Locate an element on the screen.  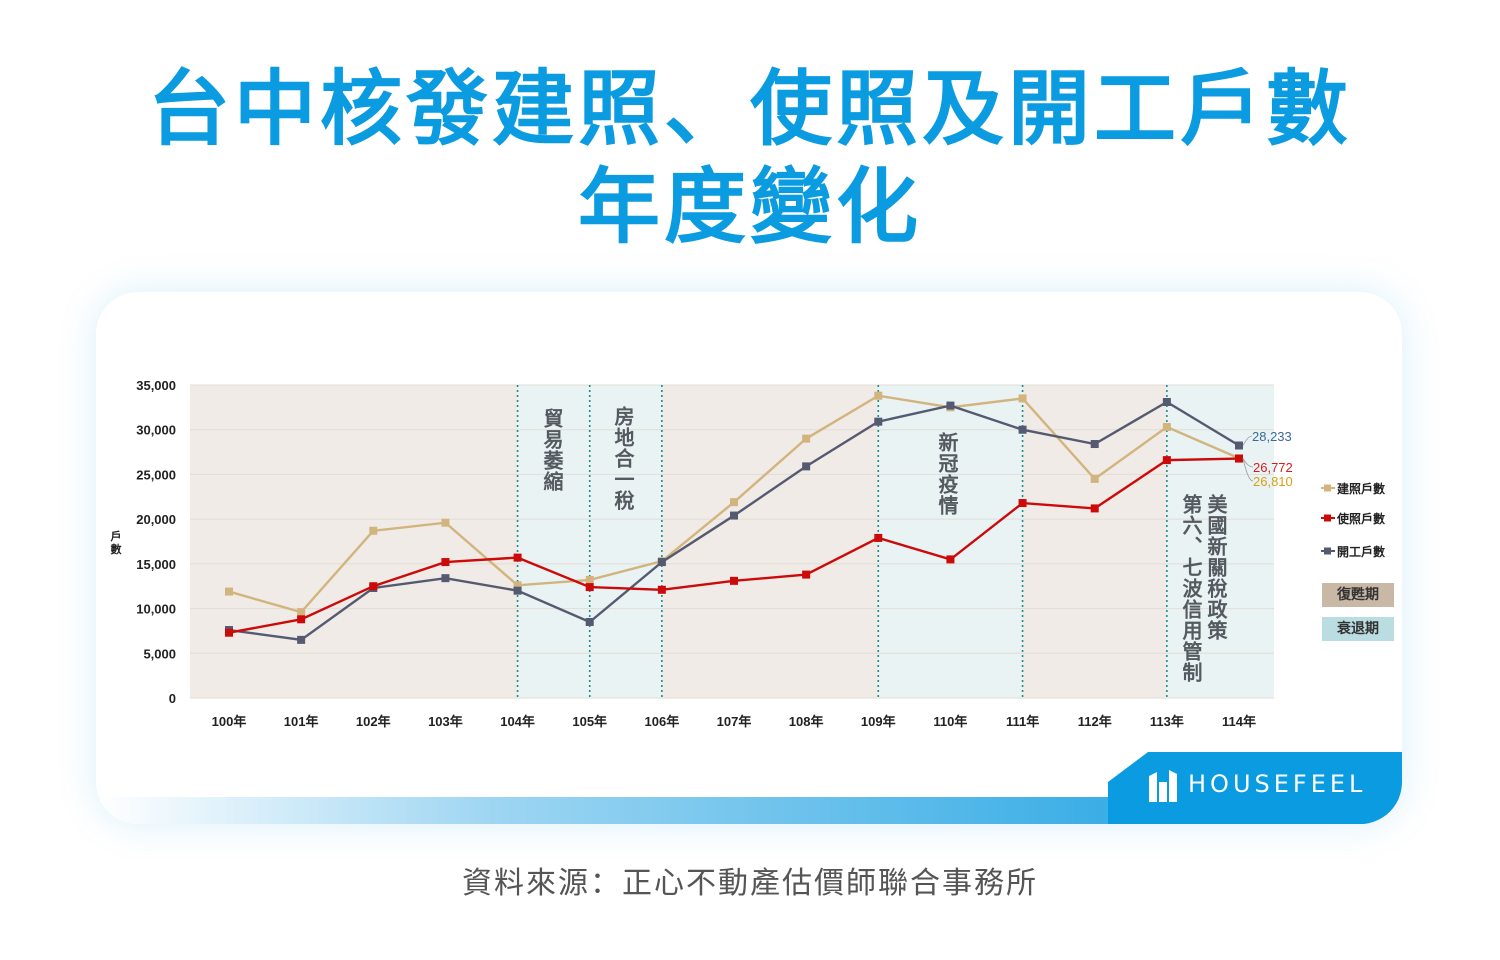
y-tick-label: 15,000 is located at coordinates (156, 564).